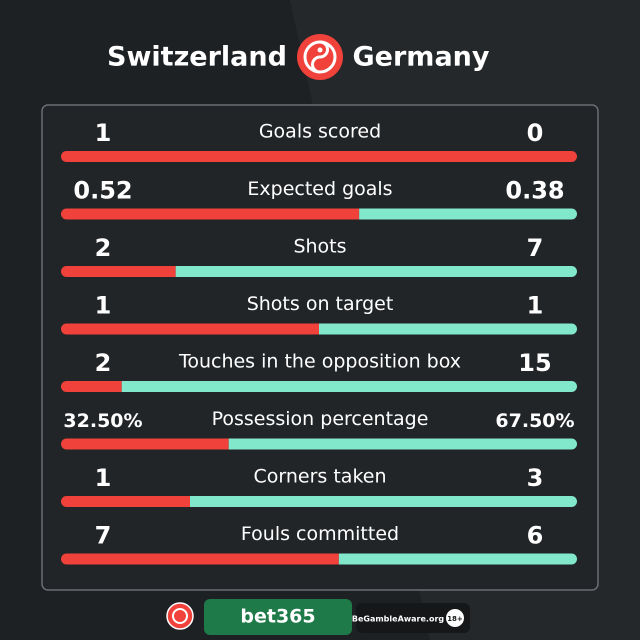 The width and height of the screenshot is (640, 640). What do you see at coordinates (534, 421) in the screenshot?
I see `away-value: 67.50%` at bounding box center [534, 421].